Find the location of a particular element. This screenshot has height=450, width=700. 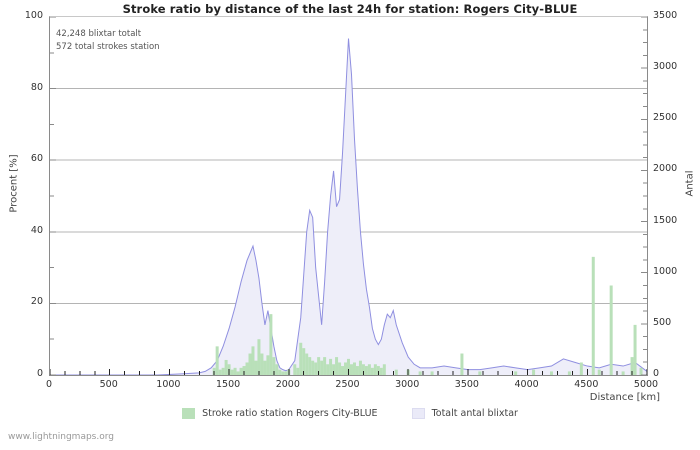

x-axis-tick: 5000 is located at coordinates (646, 384).